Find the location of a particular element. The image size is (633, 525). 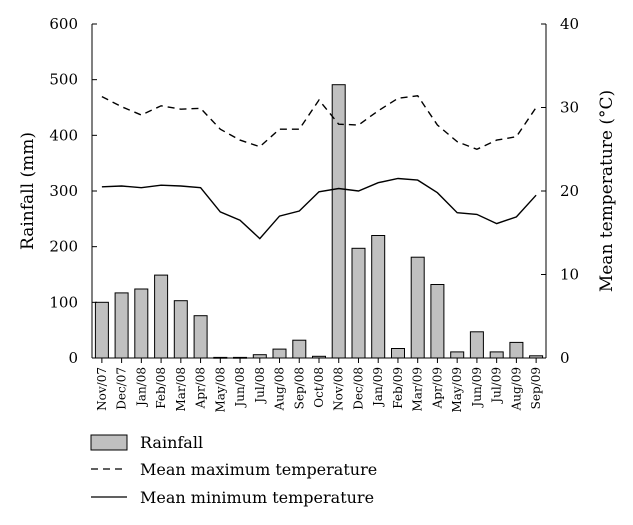

legend-label-rainfall: Rainfall is located at coordinates (171, 442).